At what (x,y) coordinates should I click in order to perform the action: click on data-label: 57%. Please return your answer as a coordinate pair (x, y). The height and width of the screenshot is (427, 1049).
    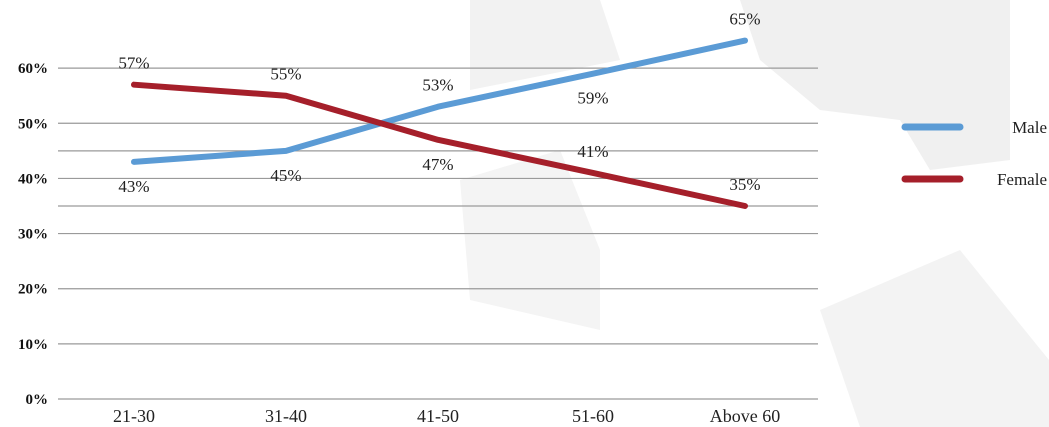
    Looking at the image, I should click on (133, 63).